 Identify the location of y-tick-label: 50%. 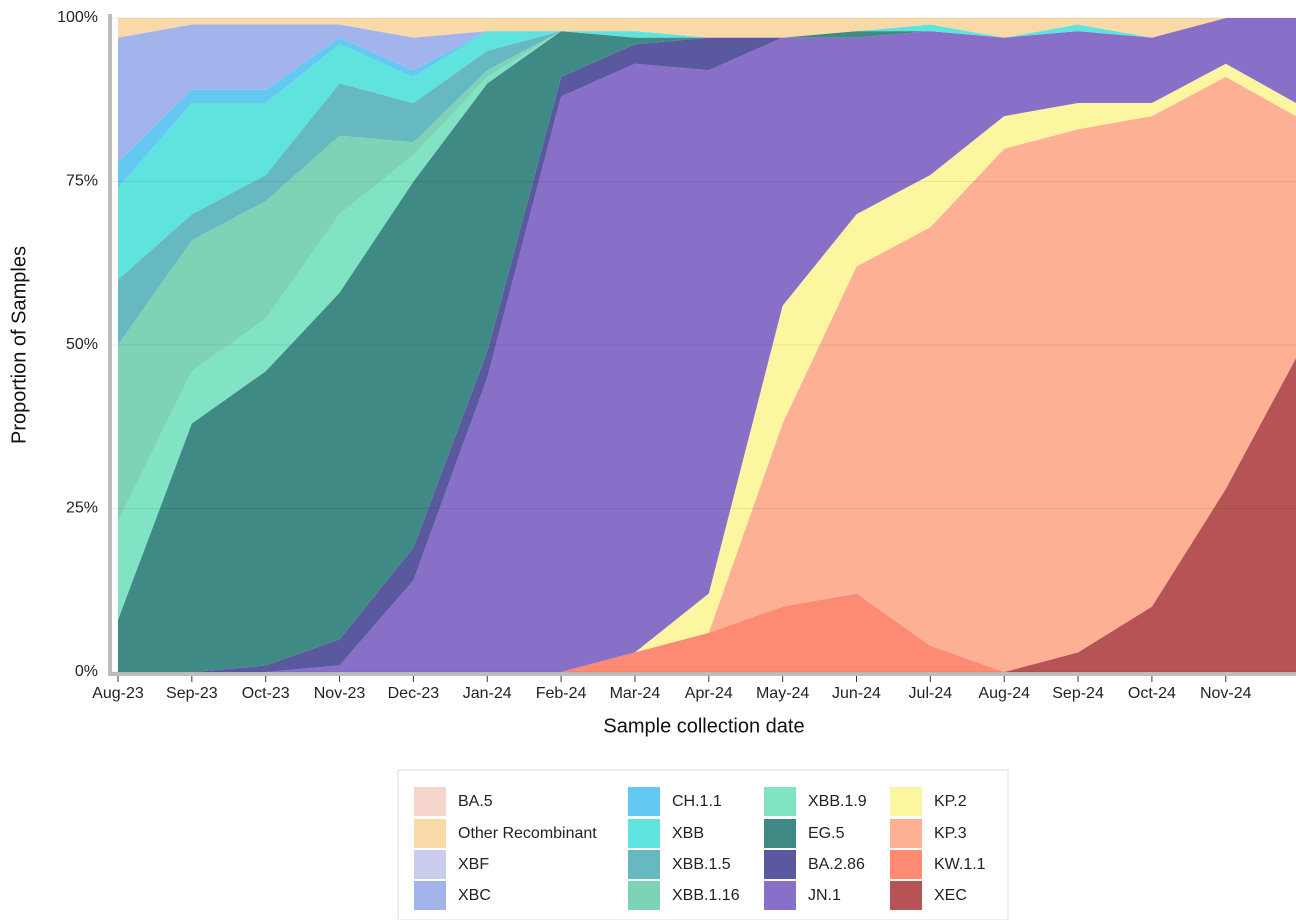
(82, 344).